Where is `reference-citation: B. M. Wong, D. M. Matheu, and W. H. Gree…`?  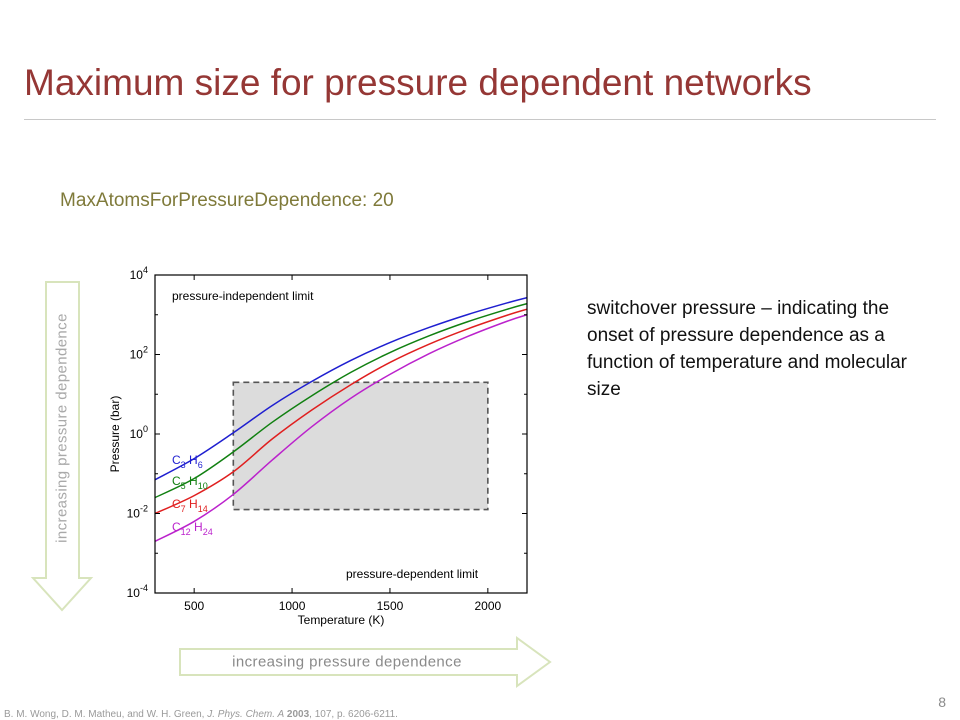
reference-citation: B. M. Wong, D. M. Matheu, and W. H. Gree… is located at coordinates (201, 714).